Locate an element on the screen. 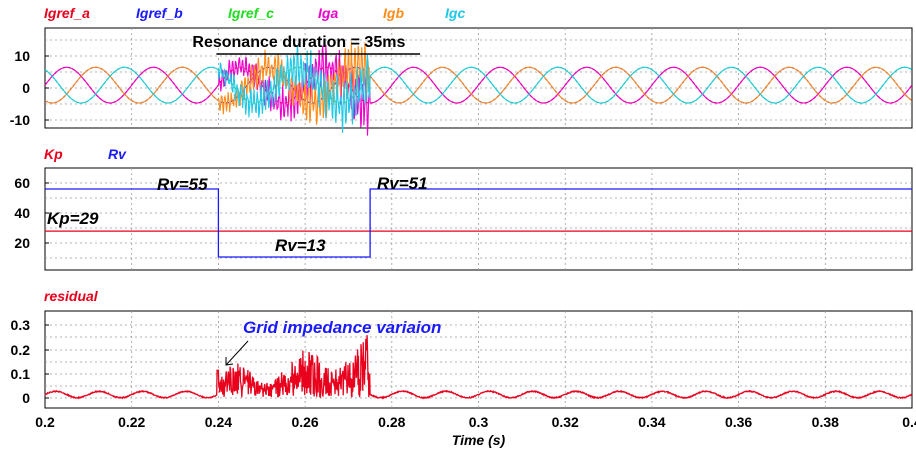  y-tick-label: -10 is located at coordinates (20, 120).